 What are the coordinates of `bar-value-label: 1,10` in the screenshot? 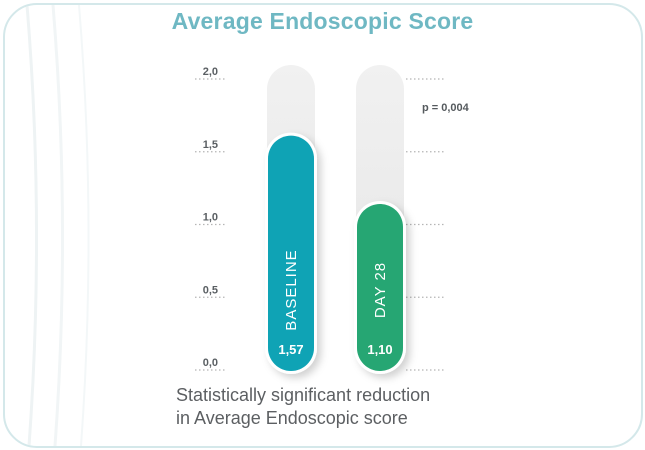 It's located at (379, 349).